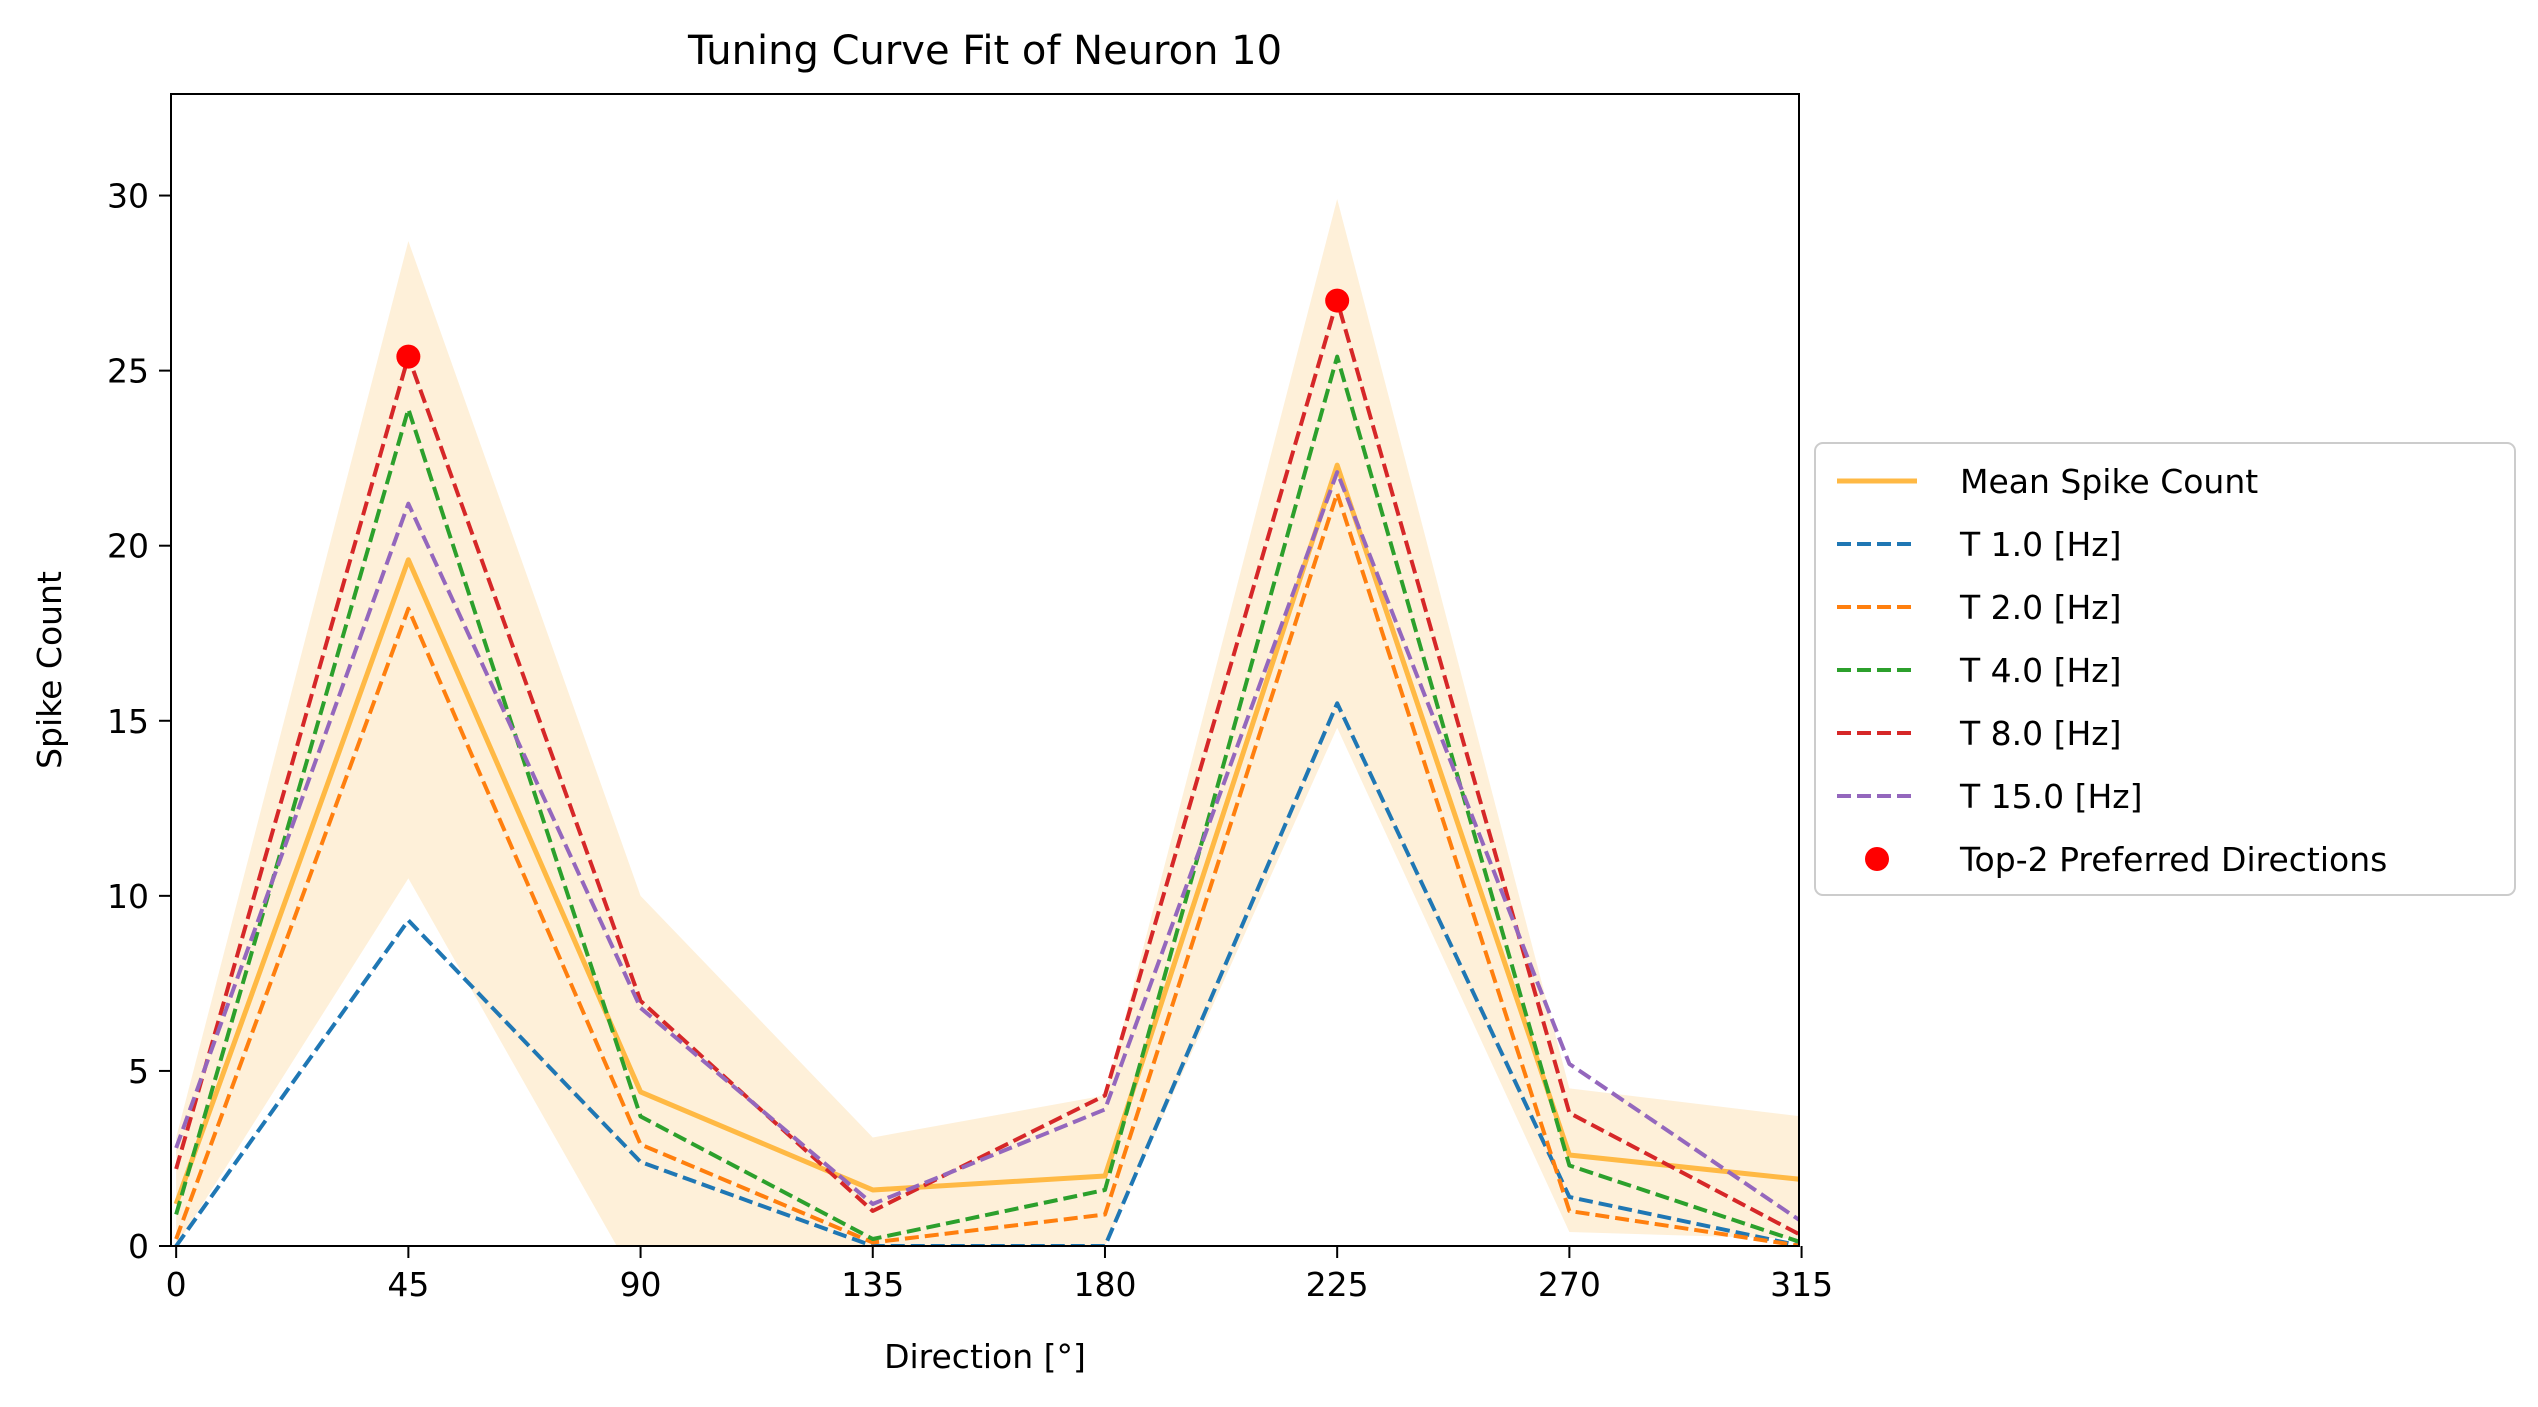 This screenshot has width=2538, height=1407. Describe the element at coordinates (872, 1284) in the screenshot. I see `x-tick-label-3: 135` at that location.